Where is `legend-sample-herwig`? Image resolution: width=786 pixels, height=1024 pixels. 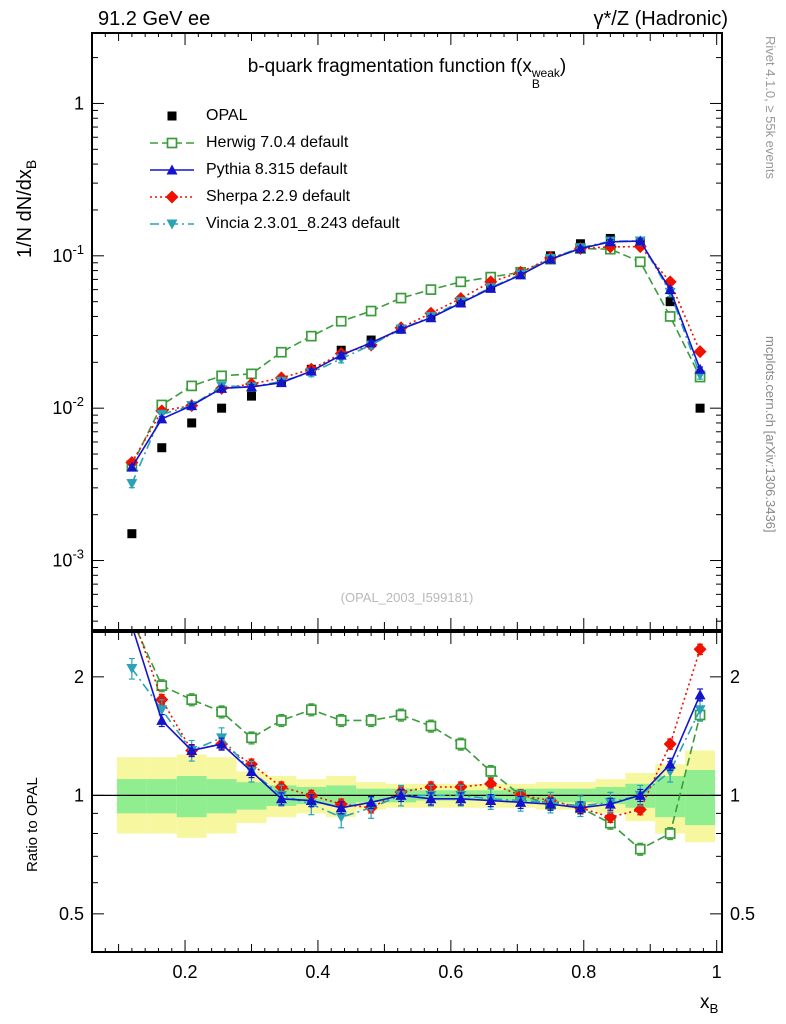
legend-sample-herwig is located at coordinates (172, 142).